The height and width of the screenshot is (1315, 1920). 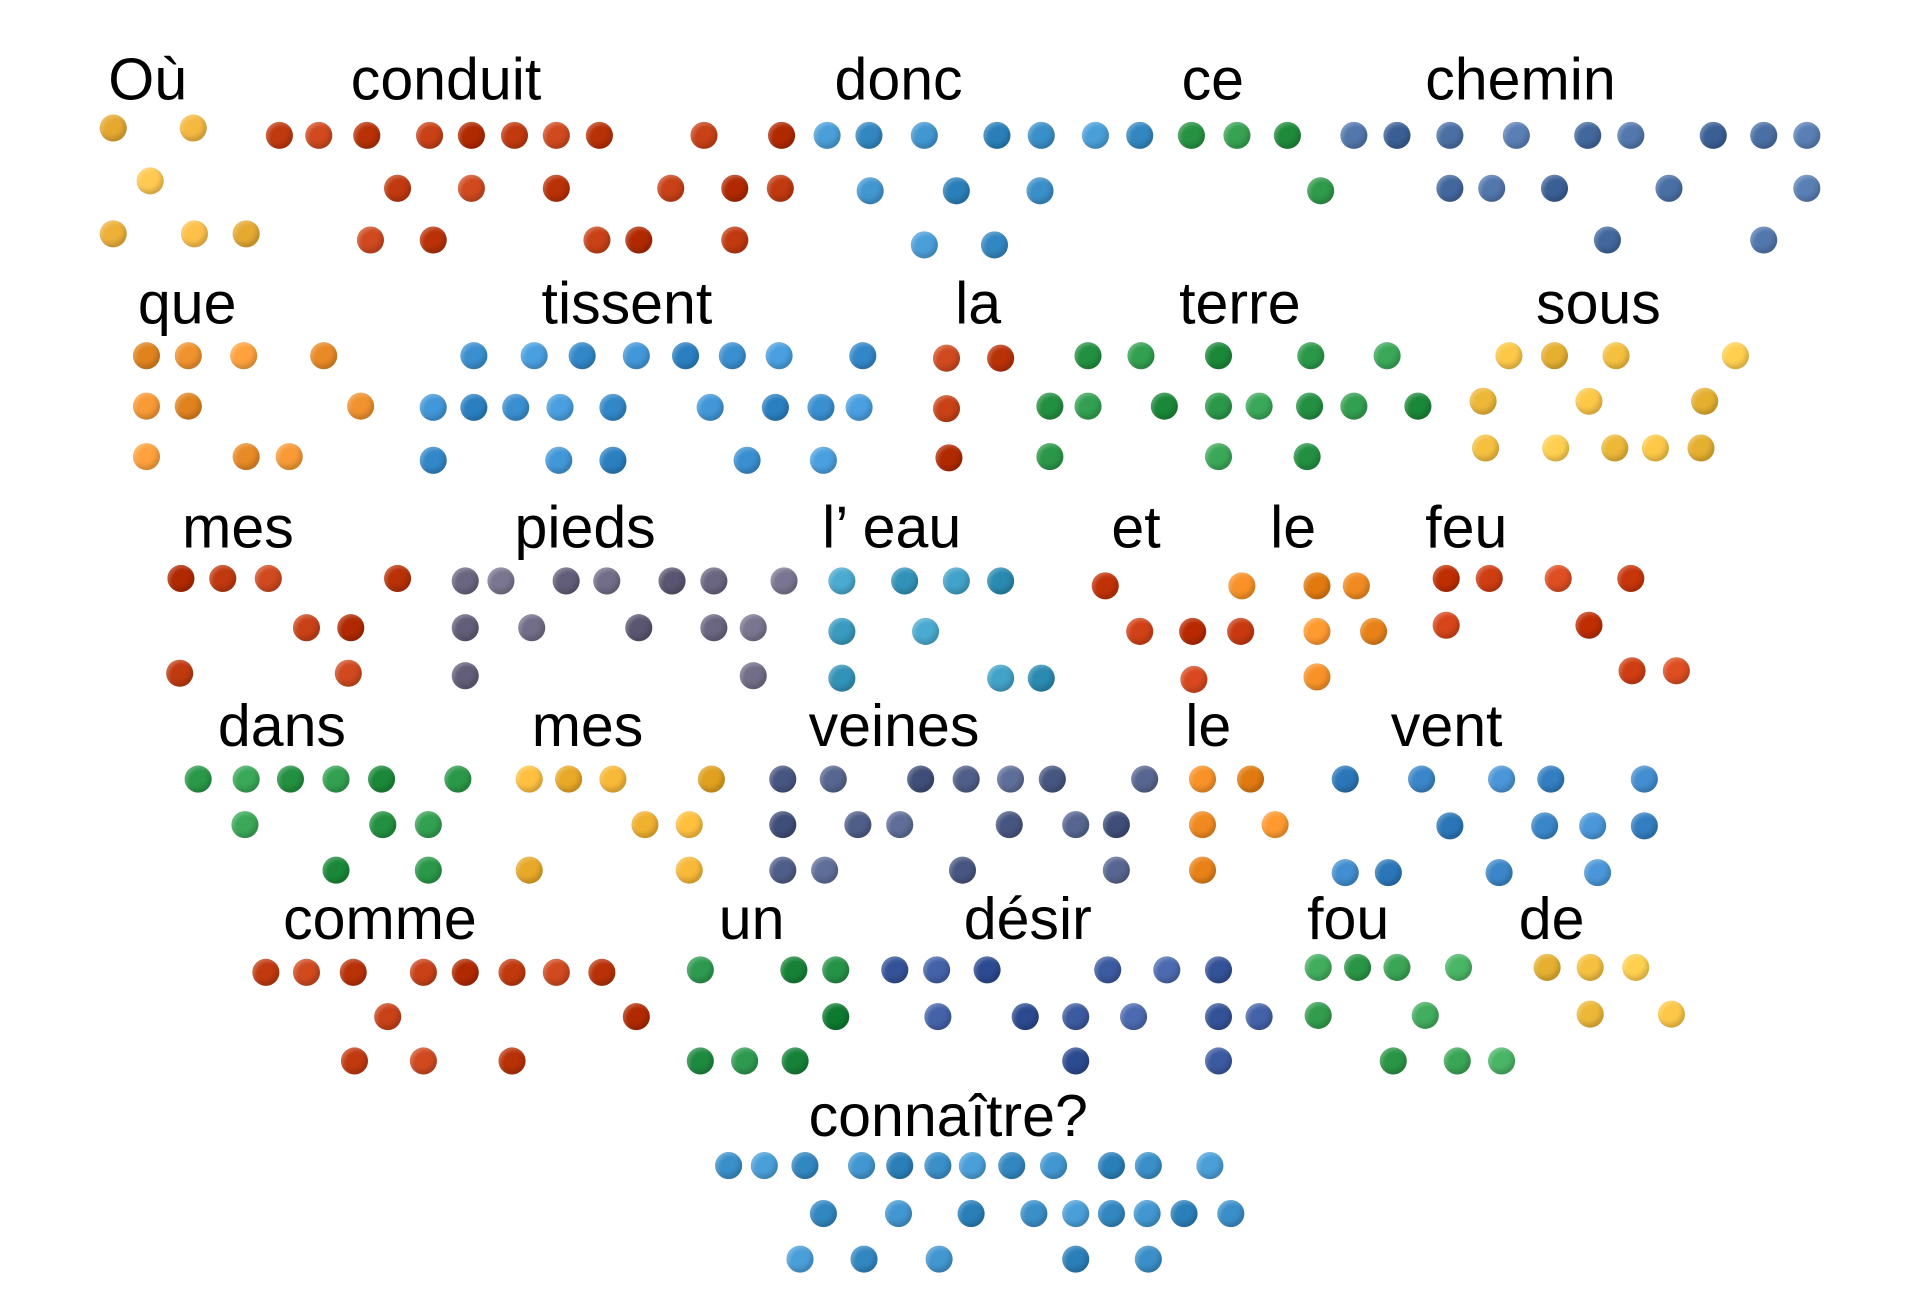 What do you see at coordinates (380, 920) in the screenshot?
I see `poem-word: comme` at bounding box center [380, 920].